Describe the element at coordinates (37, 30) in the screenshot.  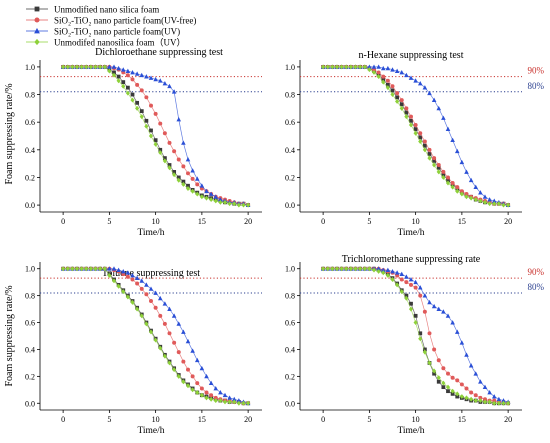
I see `legend-marker-triangle` at that location.